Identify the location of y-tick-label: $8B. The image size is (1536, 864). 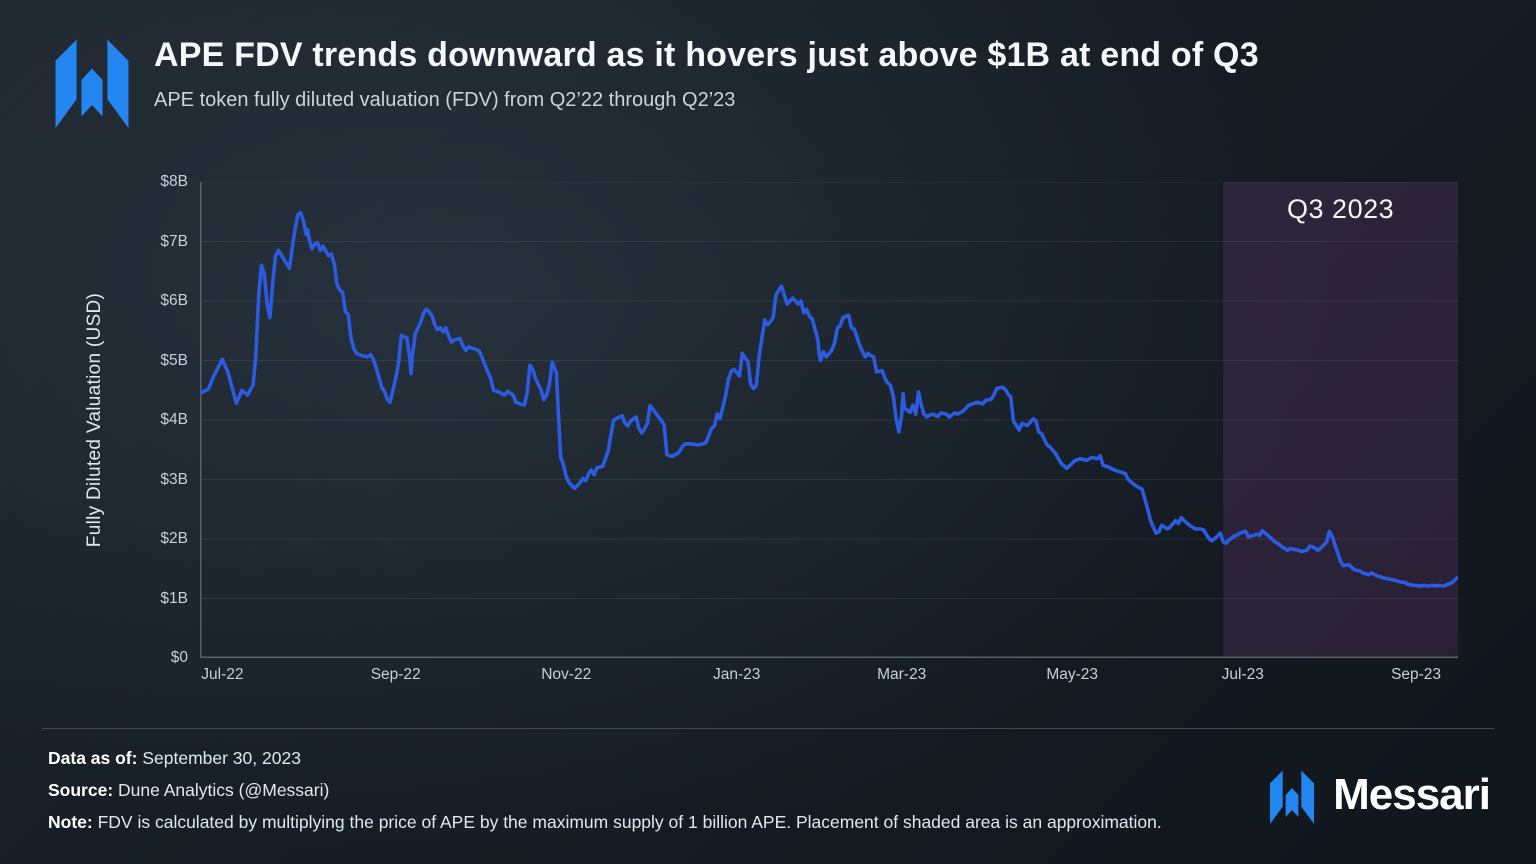
(174, 181).